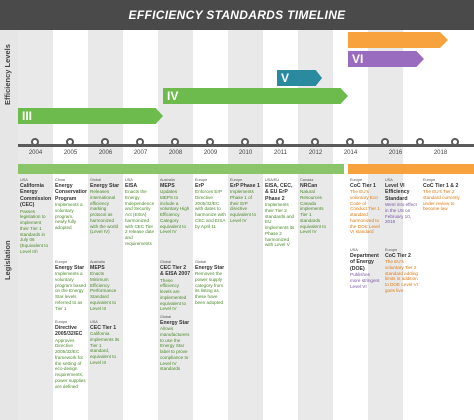 The height and width of the screenshot is (420, 474). Describe the element at coordinates (140, 153) in the screenshot. I see `year-label: 2007` at that location.